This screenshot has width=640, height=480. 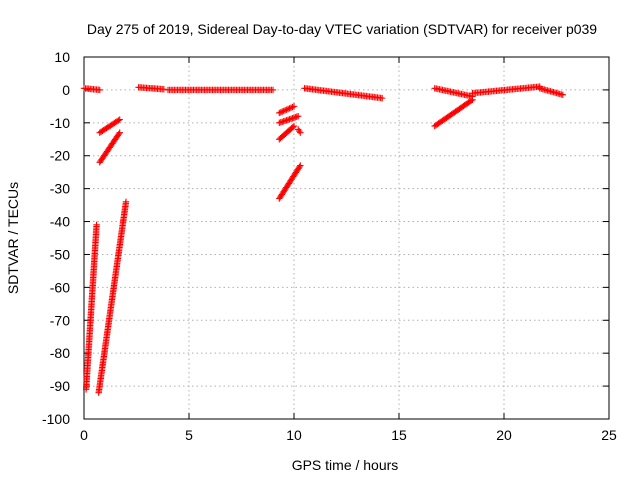 I want to click on y-tick-label: -80, so click(x=60, y=353).